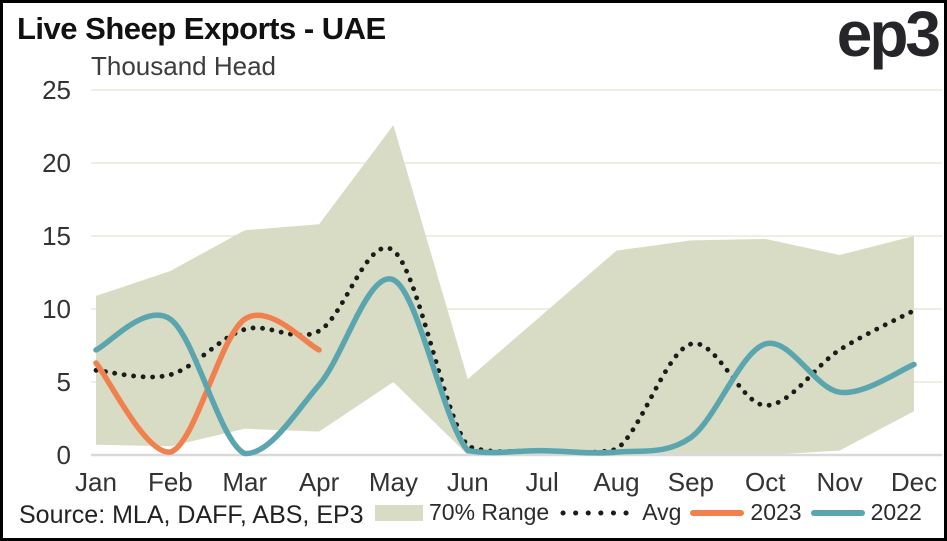  I want to click on legend-item-2022: 2022, so click(866, 512).